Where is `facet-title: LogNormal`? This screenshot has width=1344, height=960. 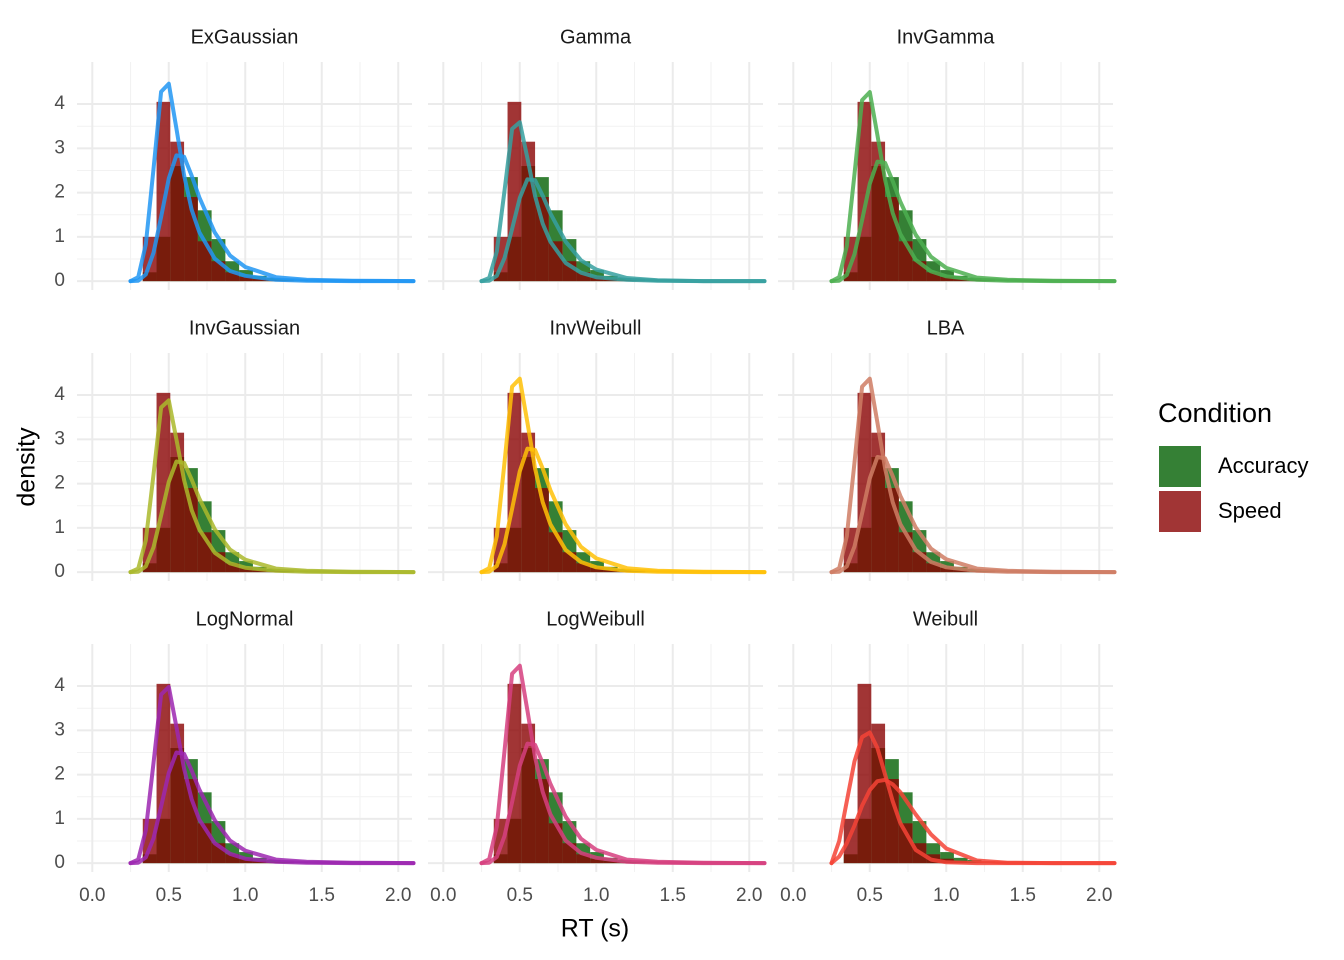 facet-title: LogNormal is located at coordinates (245, 619).